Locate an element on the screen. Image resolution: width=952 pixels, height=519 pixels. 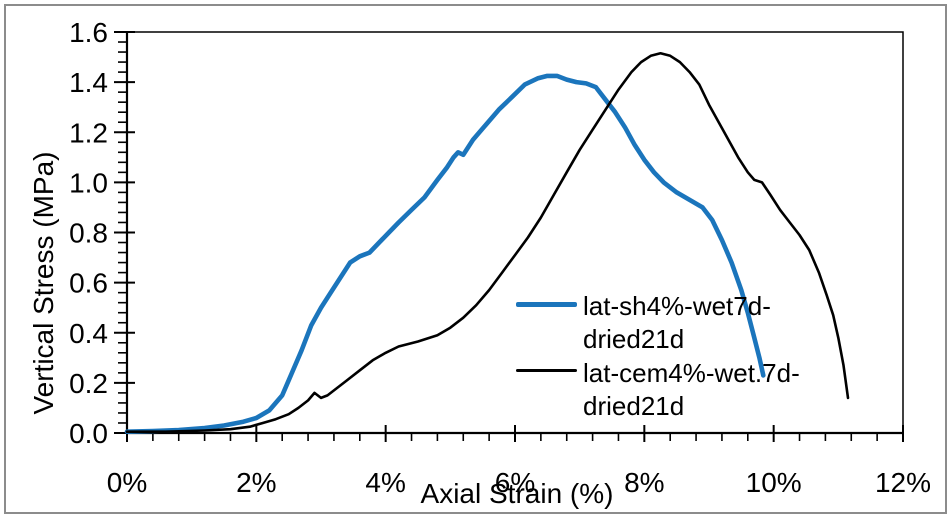
legend-line-sample-black is located at coordinates (546, 370).